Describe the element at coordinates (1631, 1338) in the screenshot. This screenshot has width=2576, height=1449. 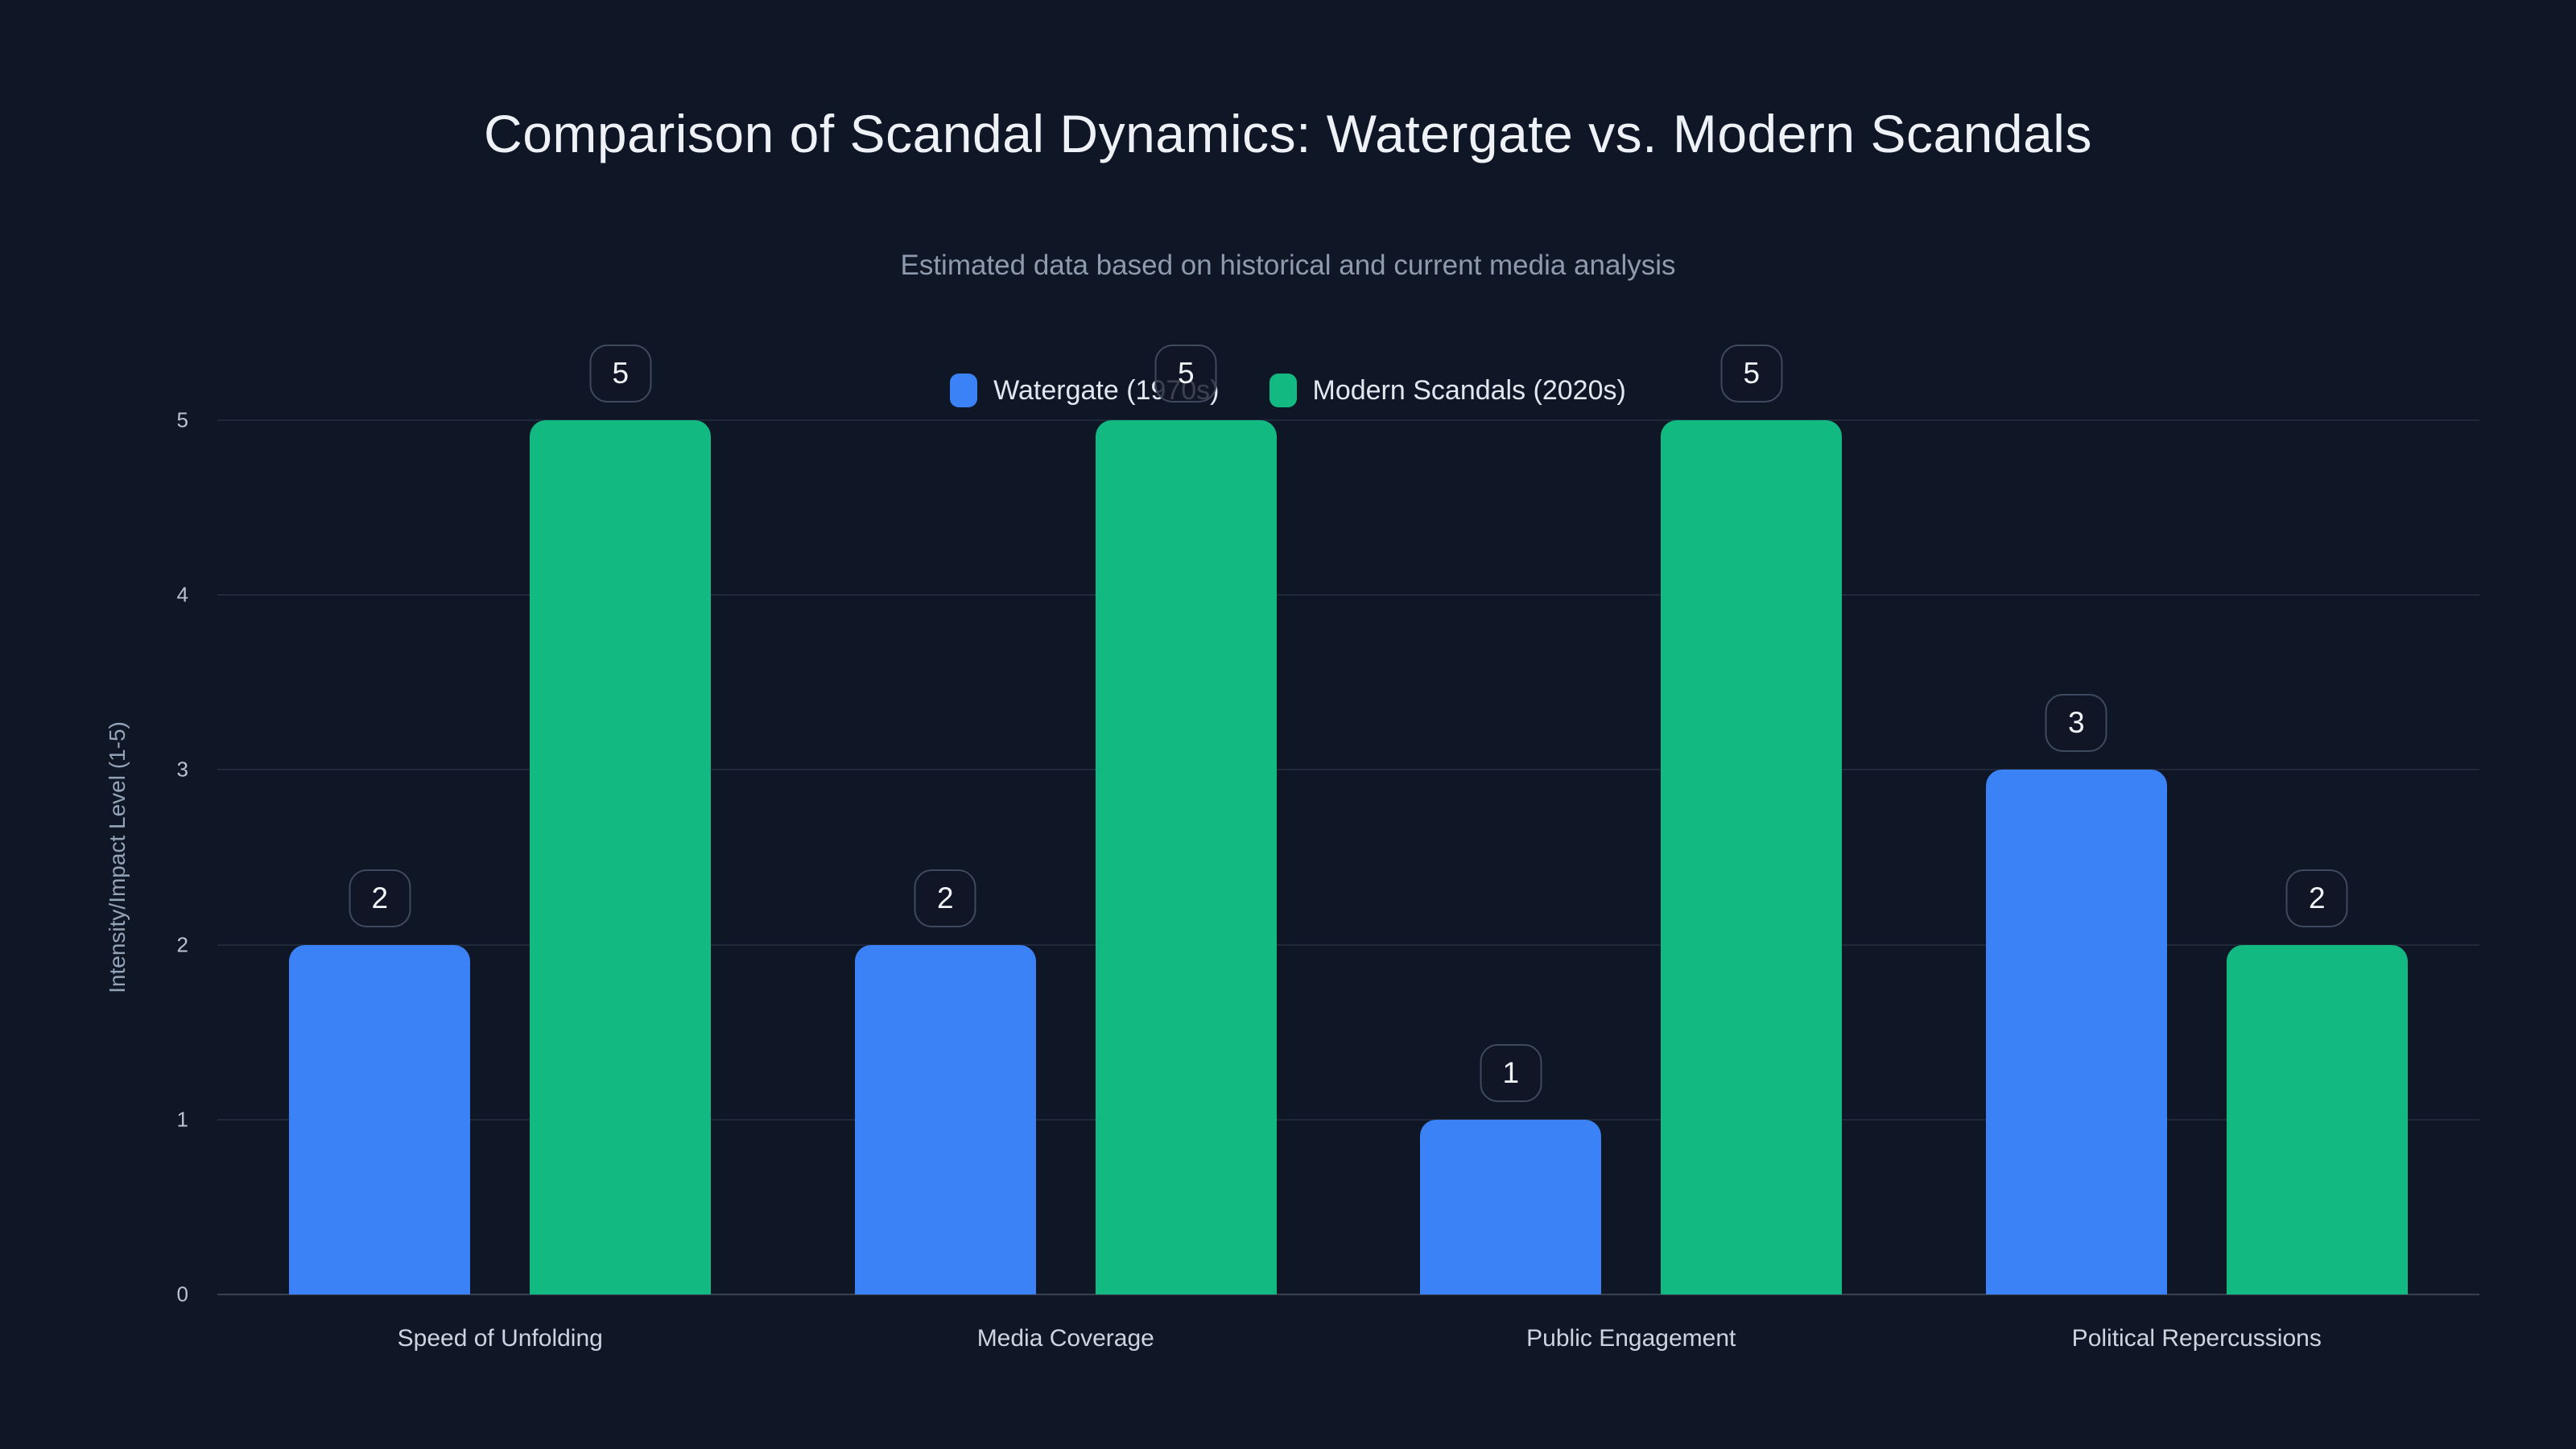
I see `x-axis-label-public-engagement: Public Engagement` at that location.